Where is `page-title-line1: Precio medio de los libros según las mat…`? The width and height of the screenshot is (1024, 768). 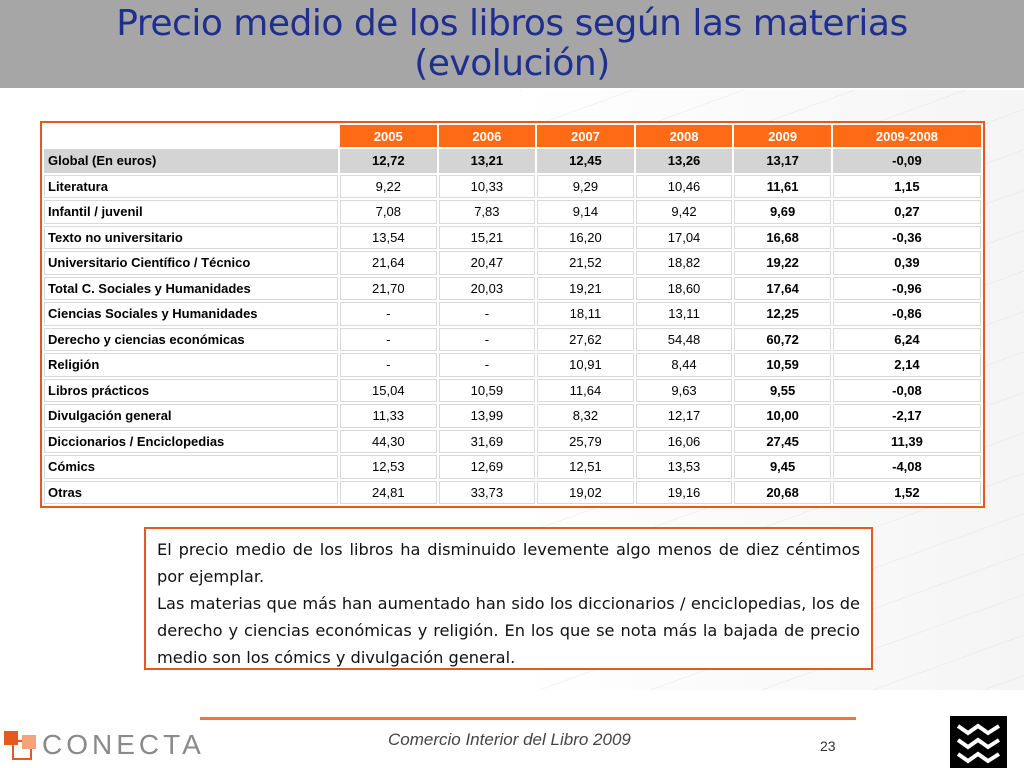
page-title-line1: Precio medio de los libros según las mat… is located at coordinates (512, 23).